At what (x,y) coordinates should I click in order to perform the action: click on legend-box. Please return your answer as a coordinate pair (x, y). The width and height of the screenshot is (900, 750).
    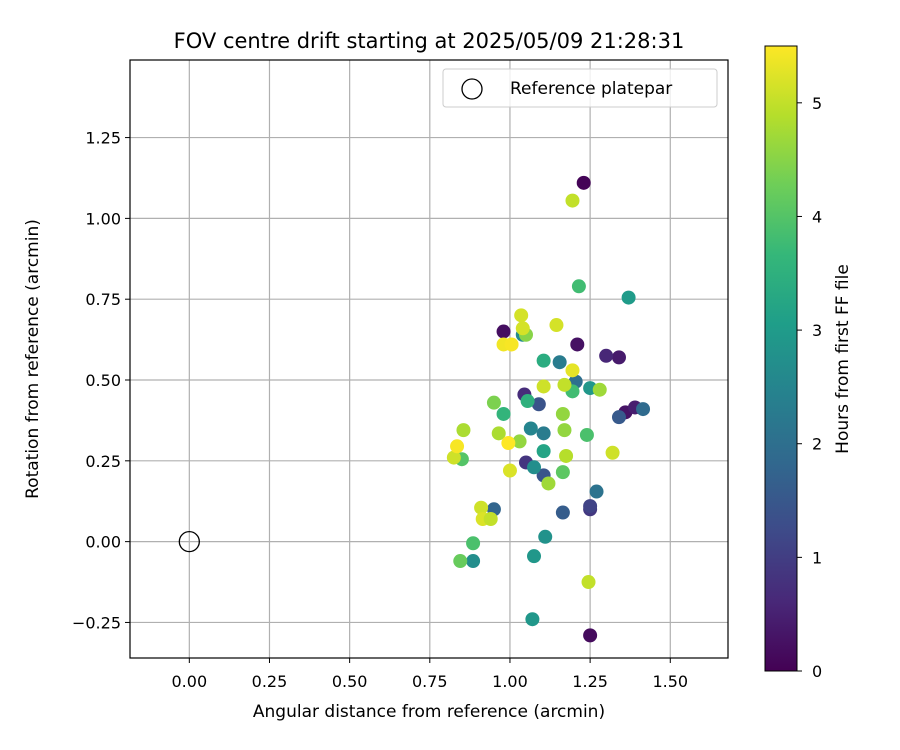
    Looking at the image, I should click on (580, 88).